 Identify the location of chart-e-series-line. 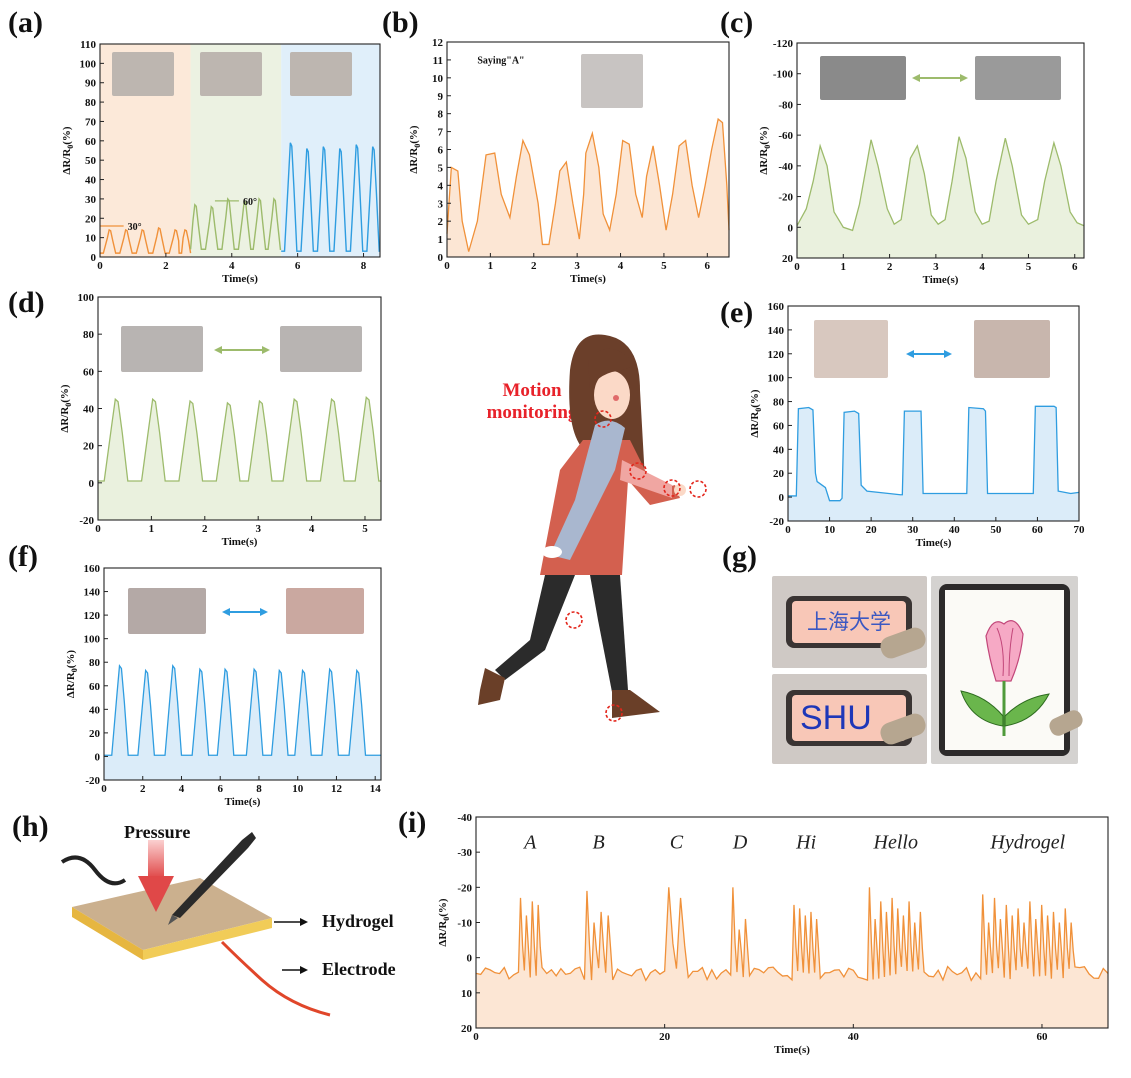
(934, 453).